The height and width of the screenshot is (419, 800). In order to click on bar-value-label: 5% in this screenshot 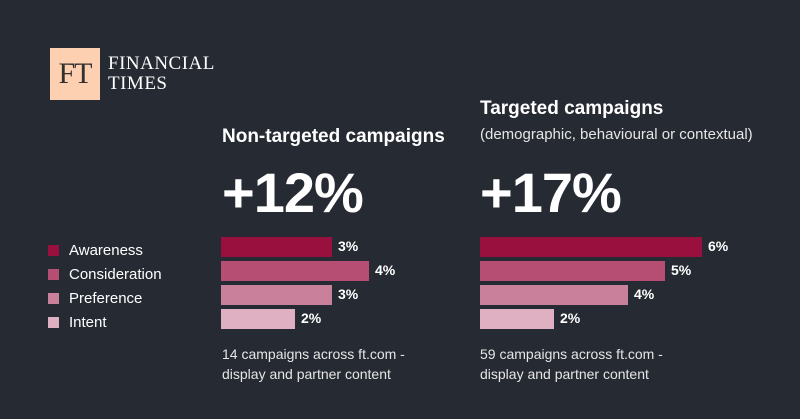, I will do `click(681, 270)`.